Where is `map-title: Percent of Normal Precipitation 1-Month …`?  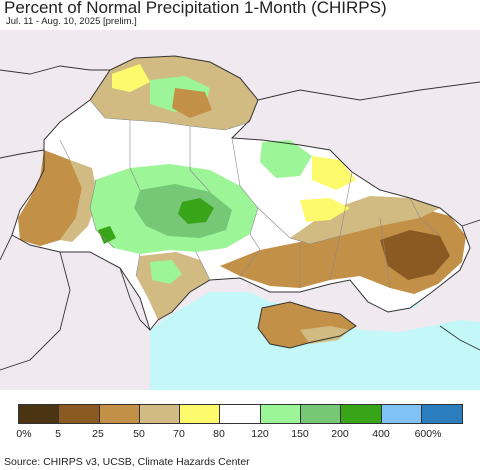 map-title: Percent of Normal Precipitation 1-Month … is located at coordinates (195, 8).